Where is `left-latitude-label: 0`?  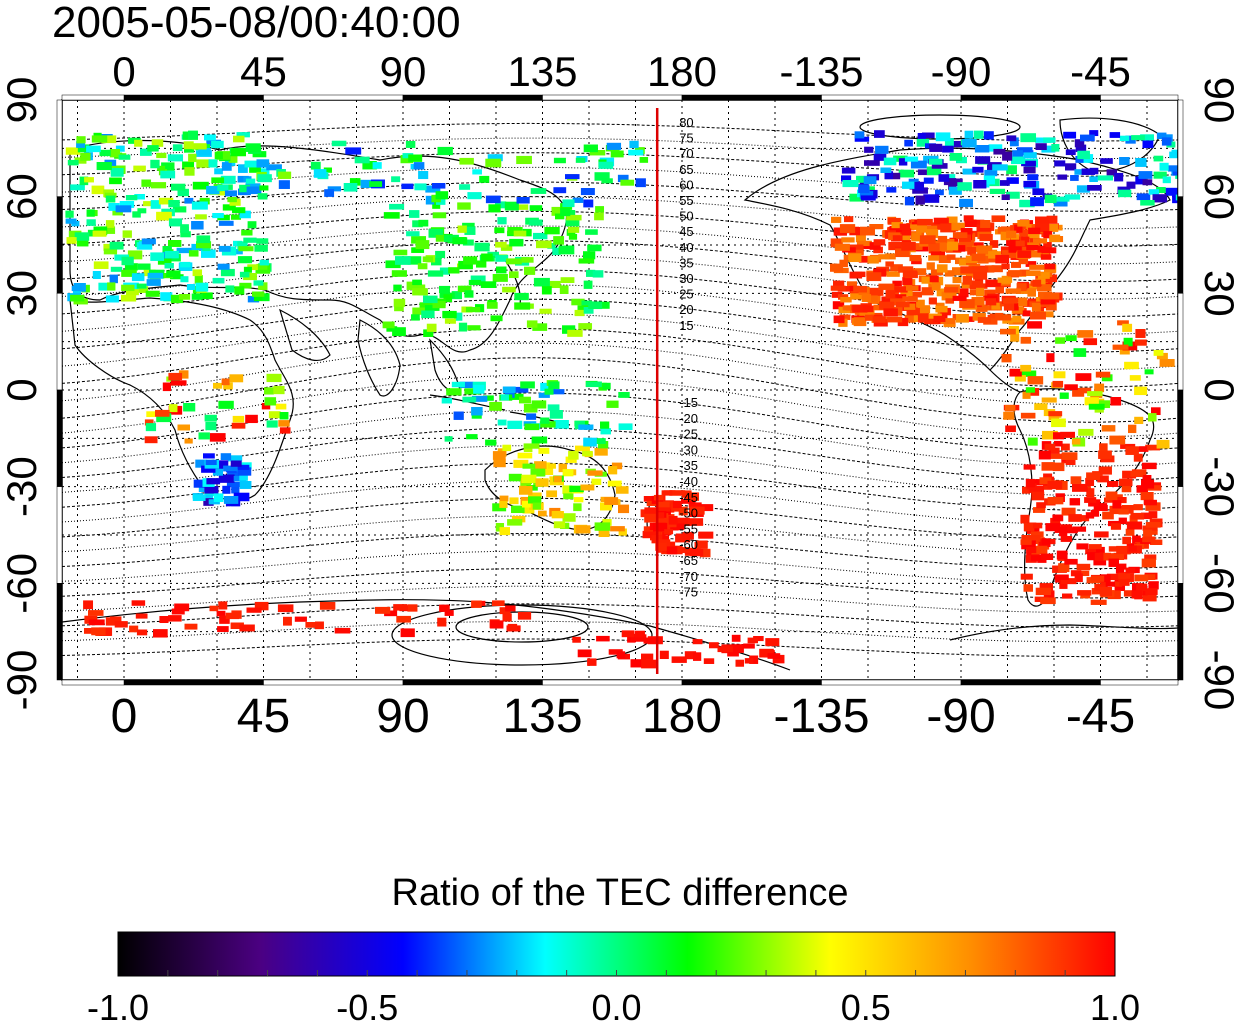
left-latitude-label: 0 is located at coordinates (22, 389).